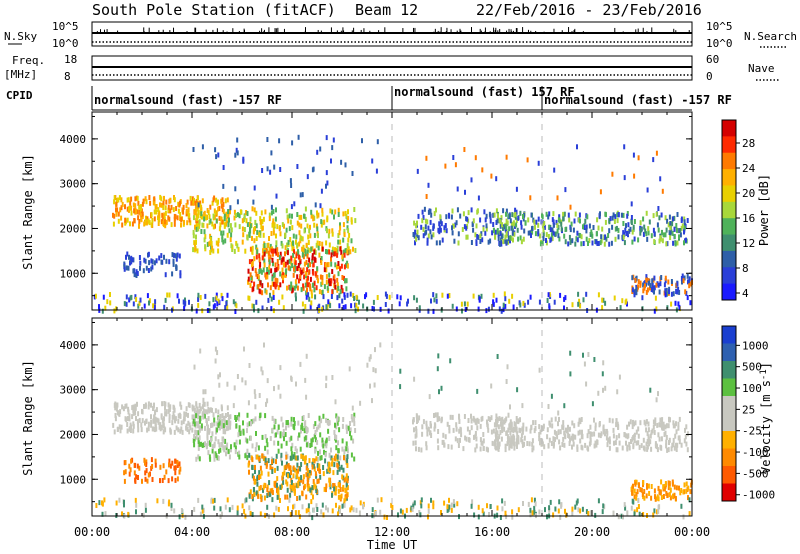  I want to click on freq-panel, so click(392, 68).